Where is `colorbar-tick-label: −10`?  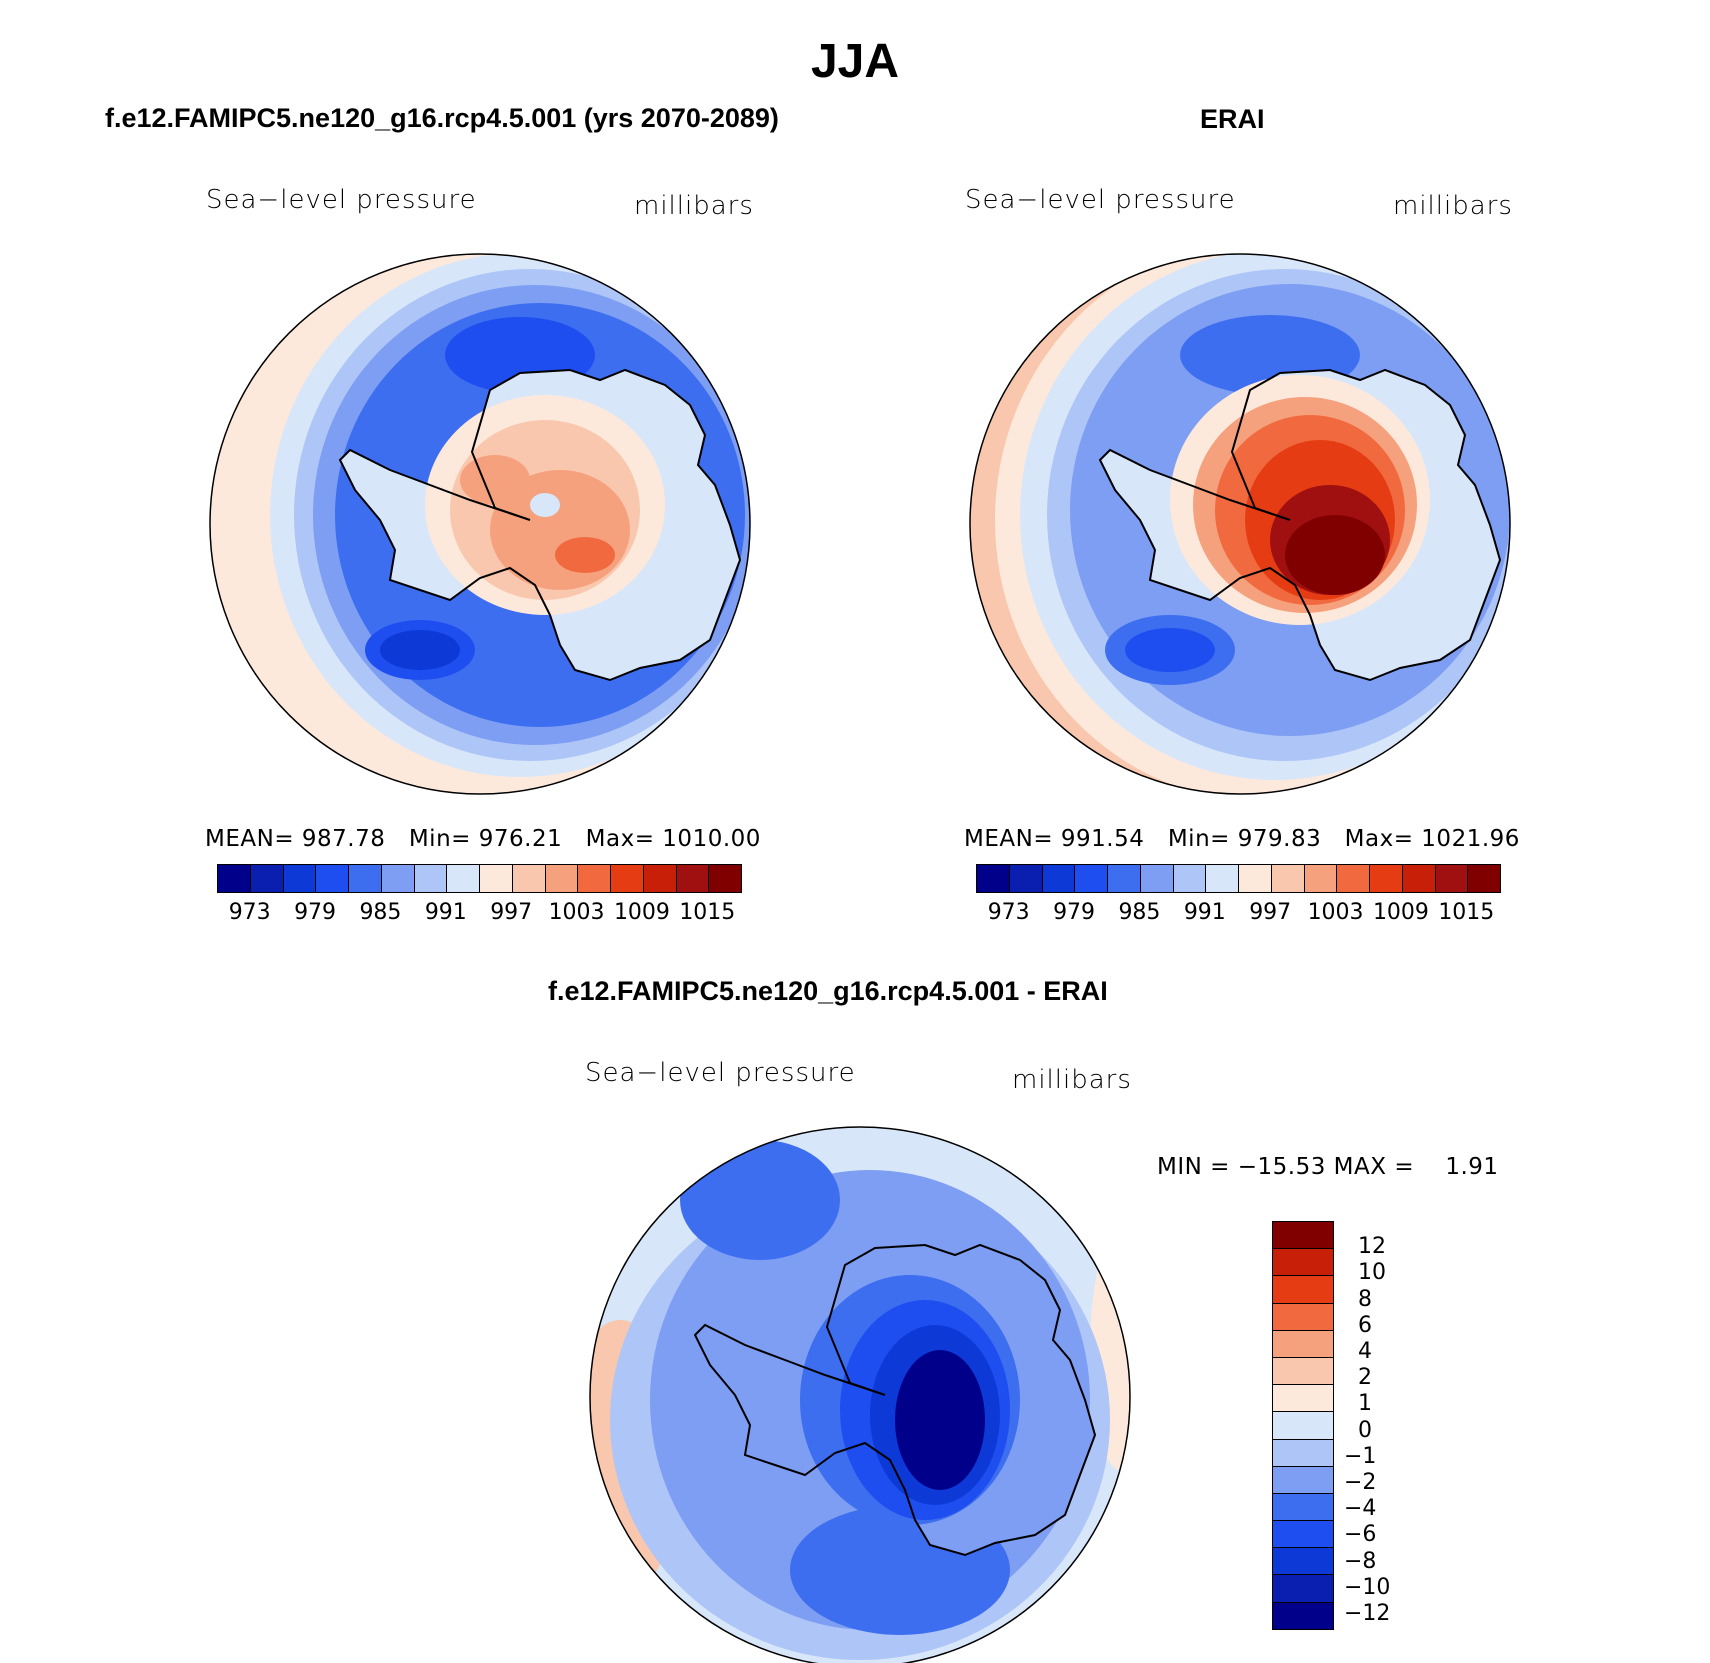 colorbar-tick-label: −10 is located at coordinates (1367, 1587).